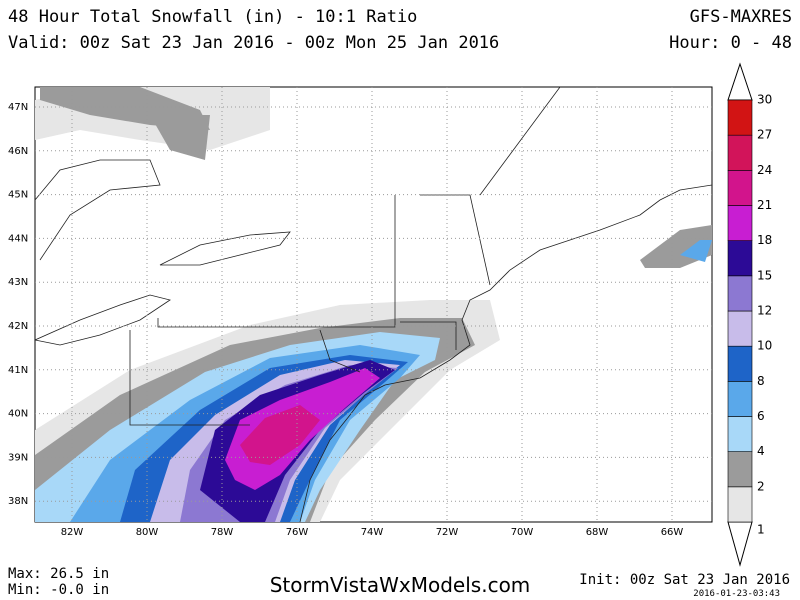  What do you see at coordinates (764, 135) in the screenshot?
I see `colorbar-label: 27` at bounding box center [764, 135].